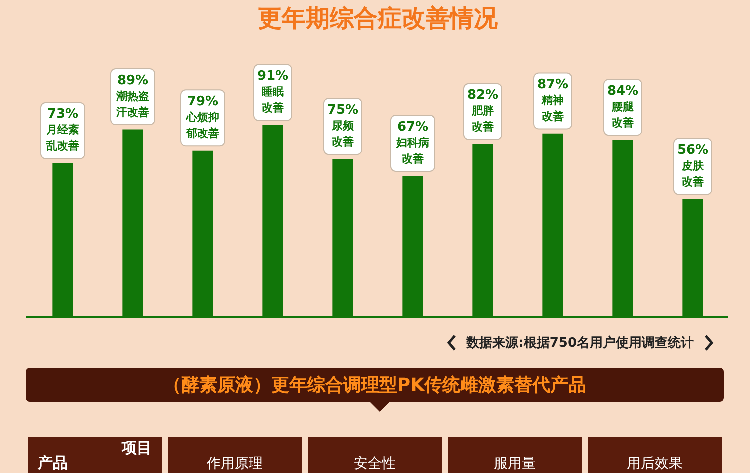 The height and width of the screenshot is (473, 750). What do you see at coordinates (413, 151) in the screenshot?
I see `x-tick-label: 妇科病改善` at bounding box center [413, 151].